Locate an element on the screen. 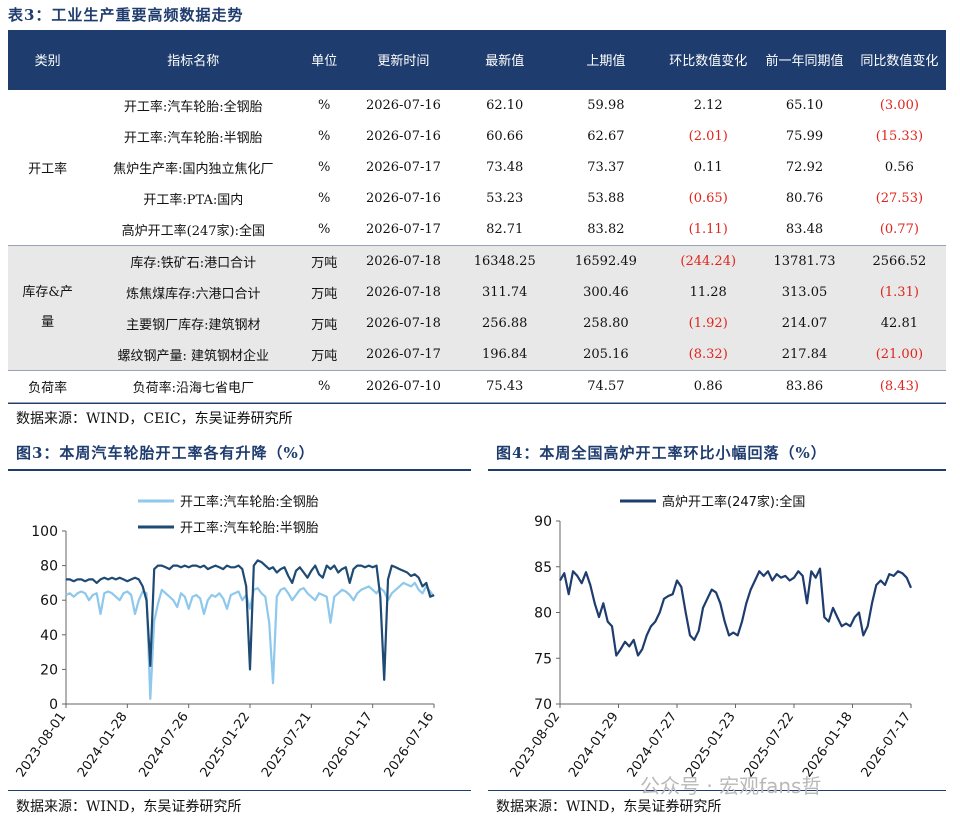 The image size is (960, 825). cell-latest: 256.88 is located at coordinates (504, 323).